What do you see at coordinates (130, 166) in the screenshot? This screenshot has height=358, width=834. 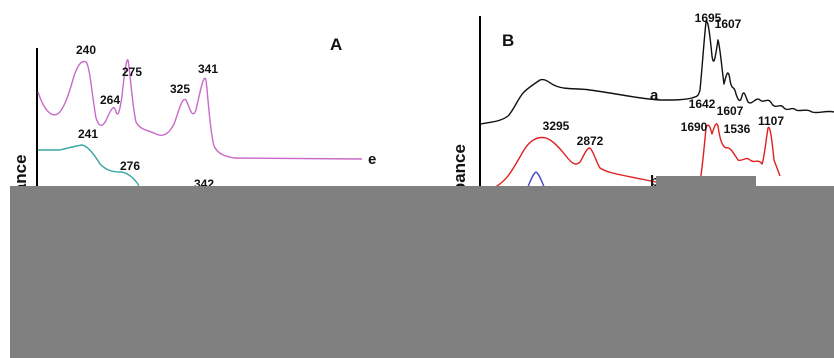 I see `panel-a-peak-label-276: 276` at bounding box center [130, 166].